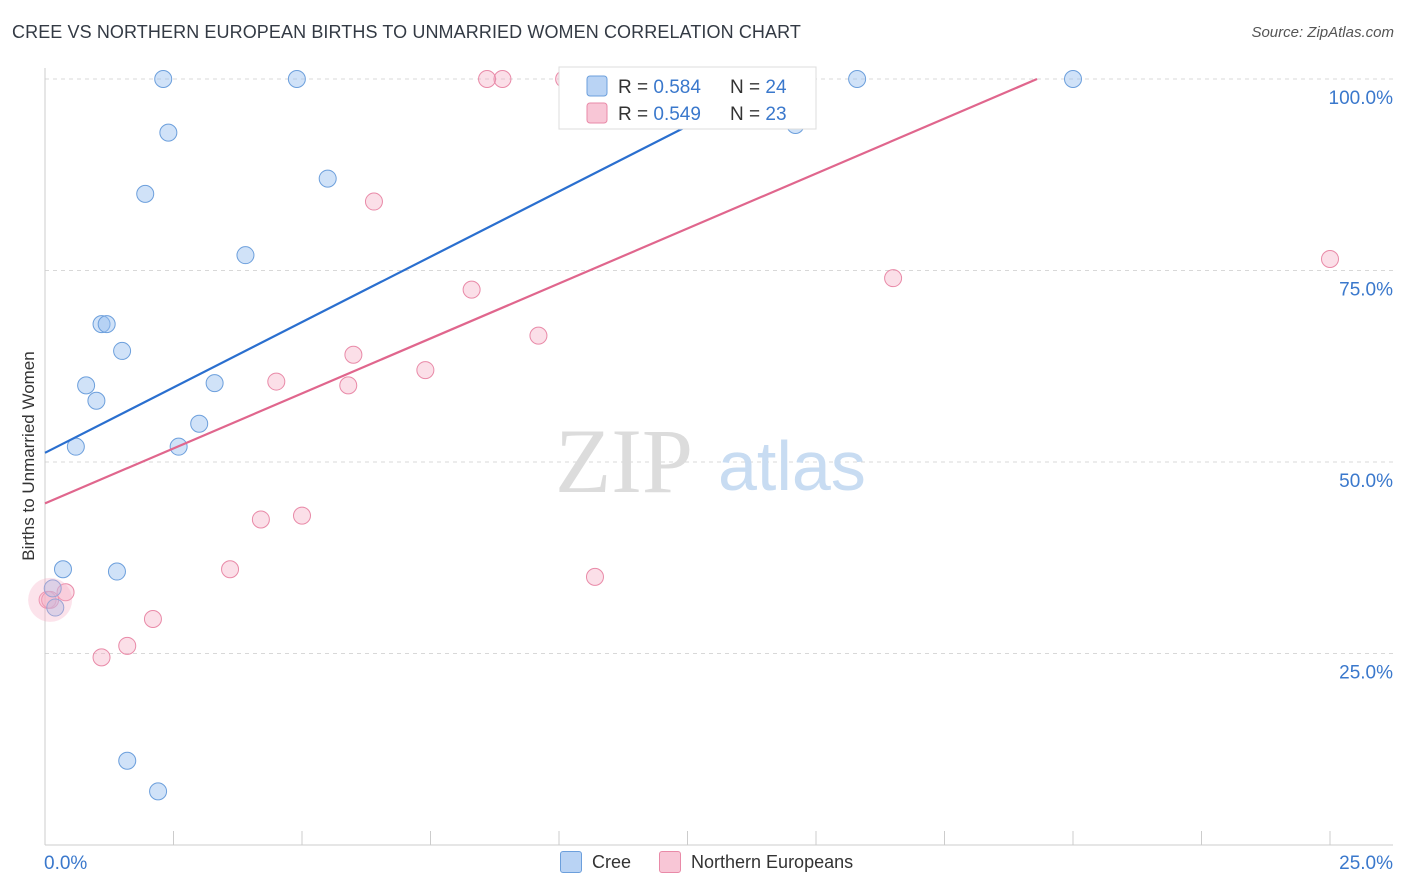 This screenshot has width=1406, height=892. I want to click on legend-n-value-2: 23, so click(775, 114).